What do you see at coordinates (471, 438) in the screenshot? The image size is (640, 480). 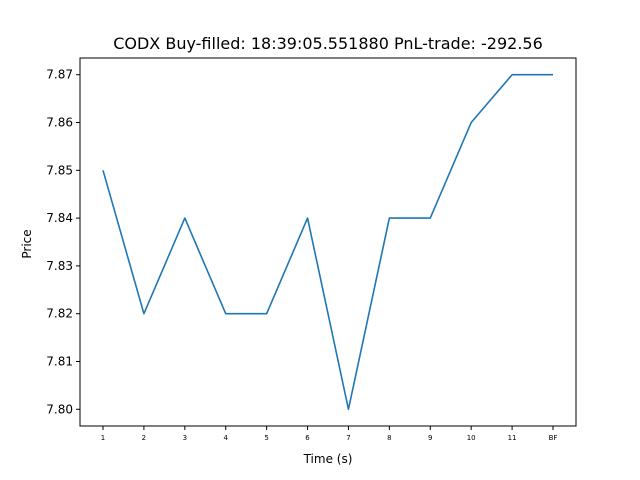 I see `x-tick-label: 10` at bounding box center [471, 438].